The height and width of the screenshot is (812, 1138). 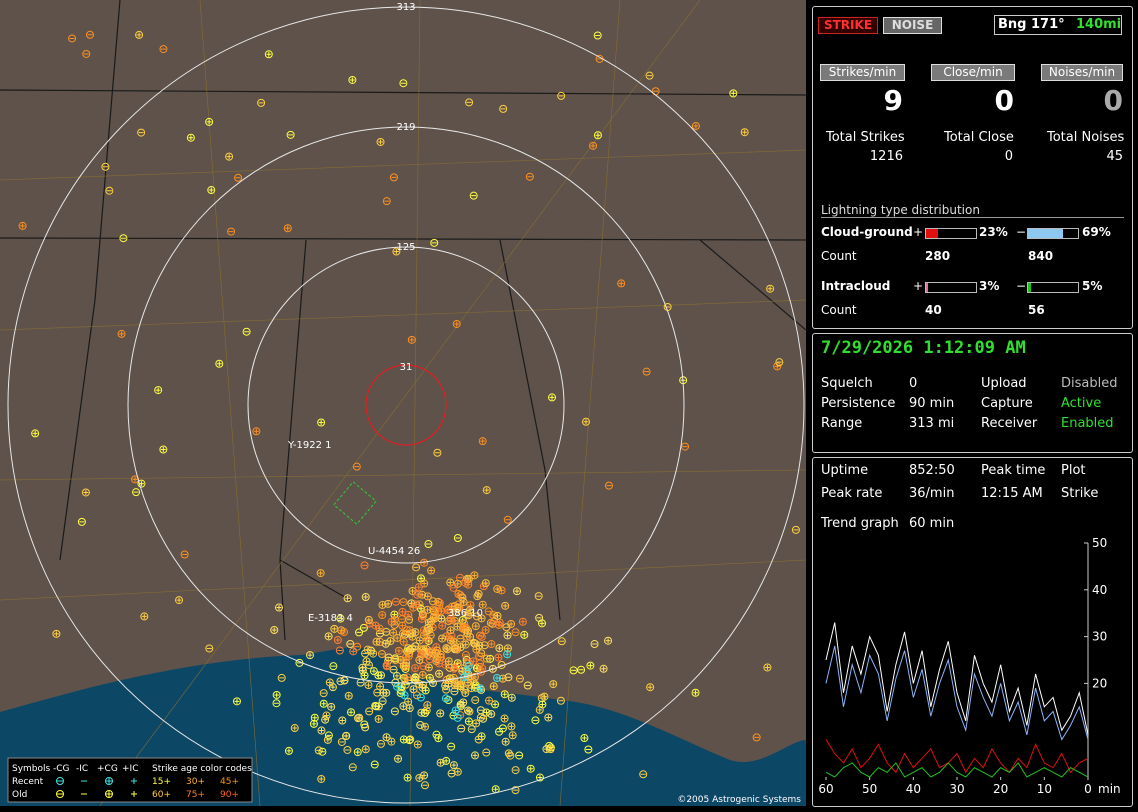 I want to click on field: Disabled, so click(x=1089, y=383).